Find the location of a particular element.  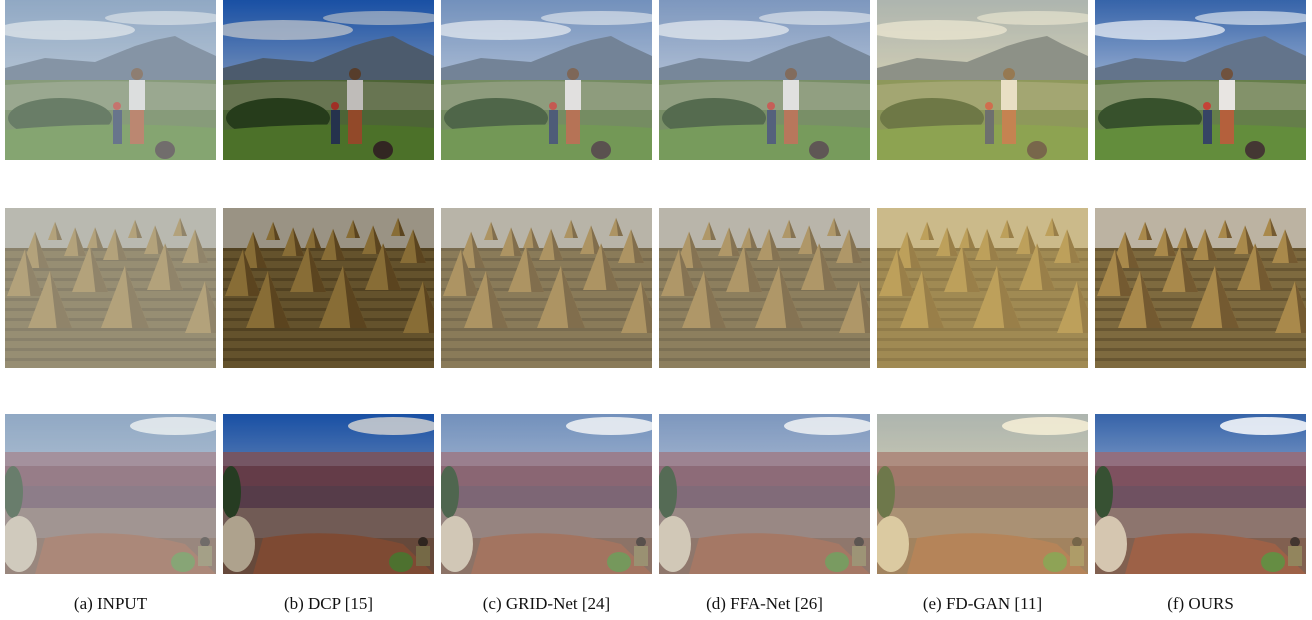

image-canyon-ffa-net is located at coordinates (764, 494).